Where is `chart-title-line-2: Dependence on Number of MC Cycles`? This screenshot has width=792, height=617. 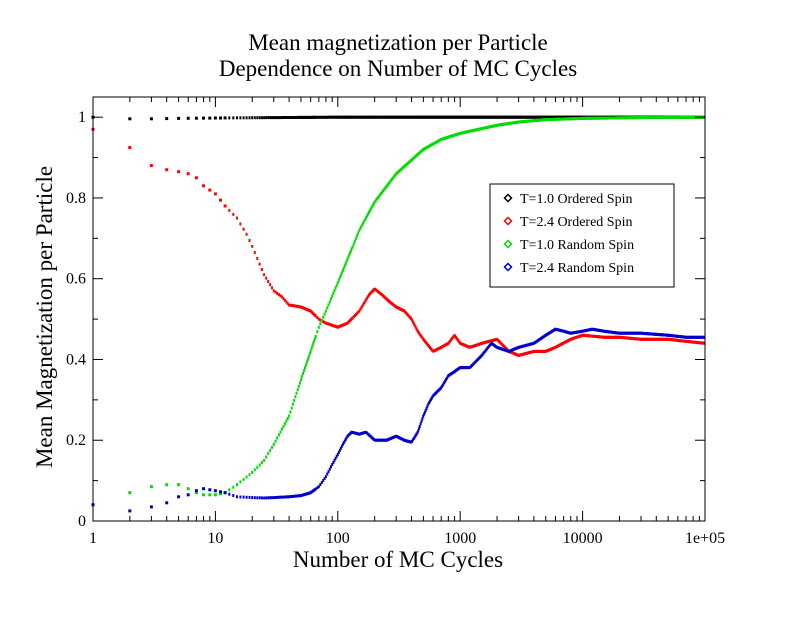
chart-title-line-2: Dependence on Number of MC Cycles is located at coordinates (398, 68).